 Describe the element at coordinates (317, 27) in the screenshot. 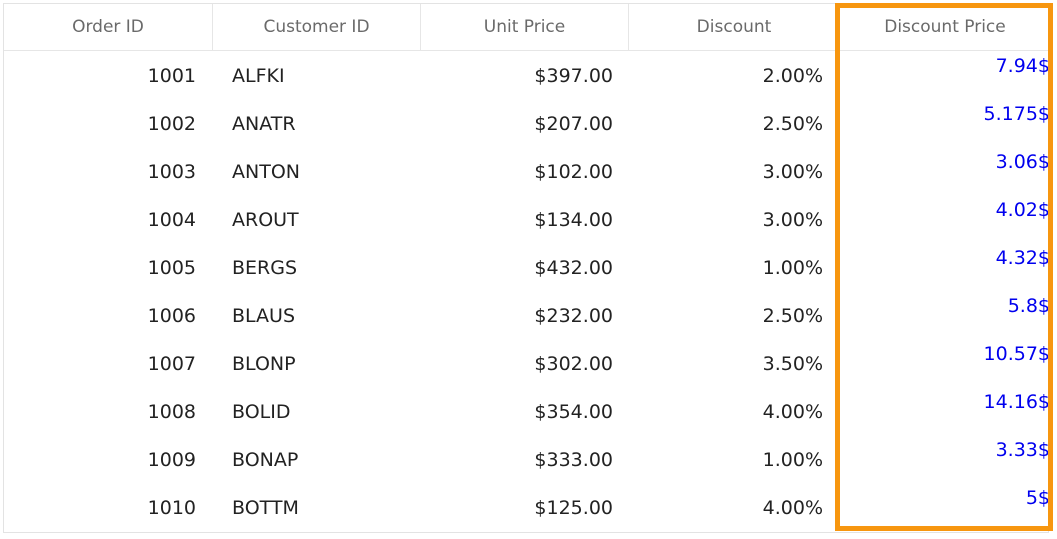

I see `column-header-customer-id: Customer ID` at that location.